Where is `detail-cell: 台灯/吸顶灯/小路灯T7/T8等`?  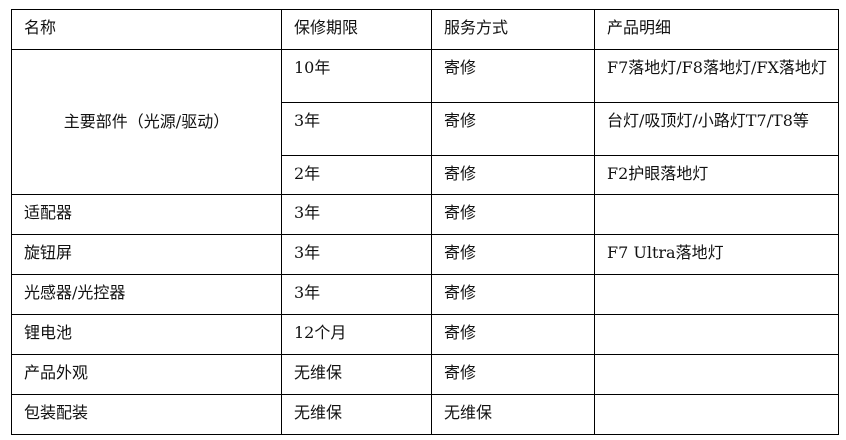
detail-cell: 台灯/吸顶灯/小路灯T7/T8等 is located at coordinates (716, 129).